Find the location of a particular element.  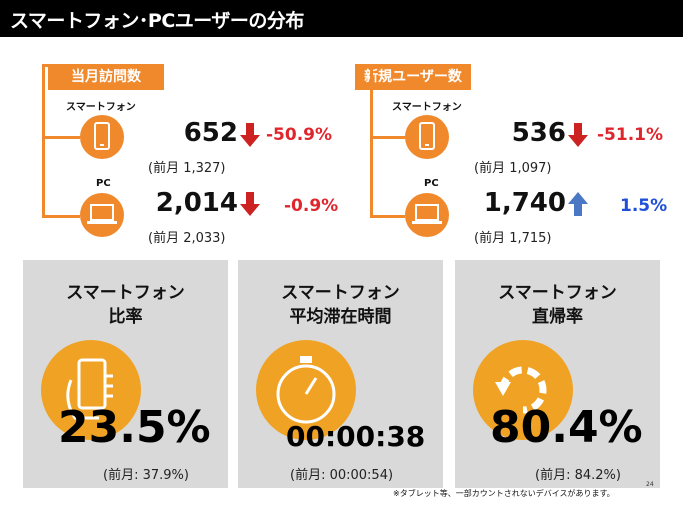

sp-visits-value: 652 is located at coordinates (210, 133).